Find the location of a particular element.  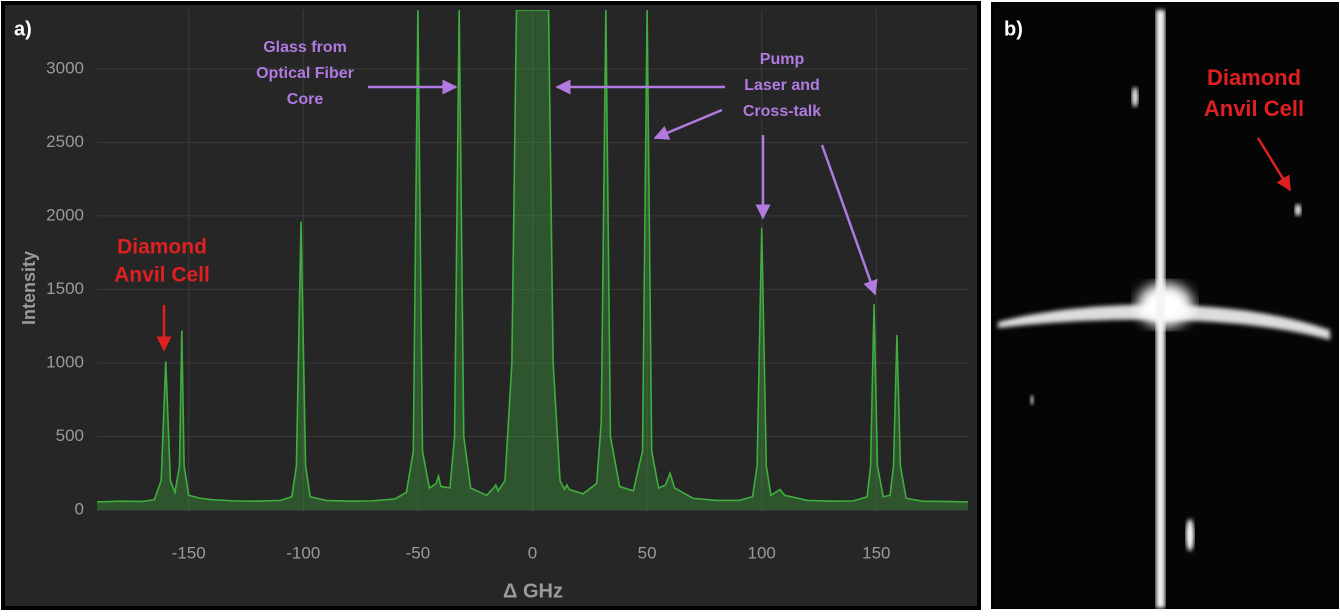

y-tick-label: 3000 is located at coordinates (65, 67).